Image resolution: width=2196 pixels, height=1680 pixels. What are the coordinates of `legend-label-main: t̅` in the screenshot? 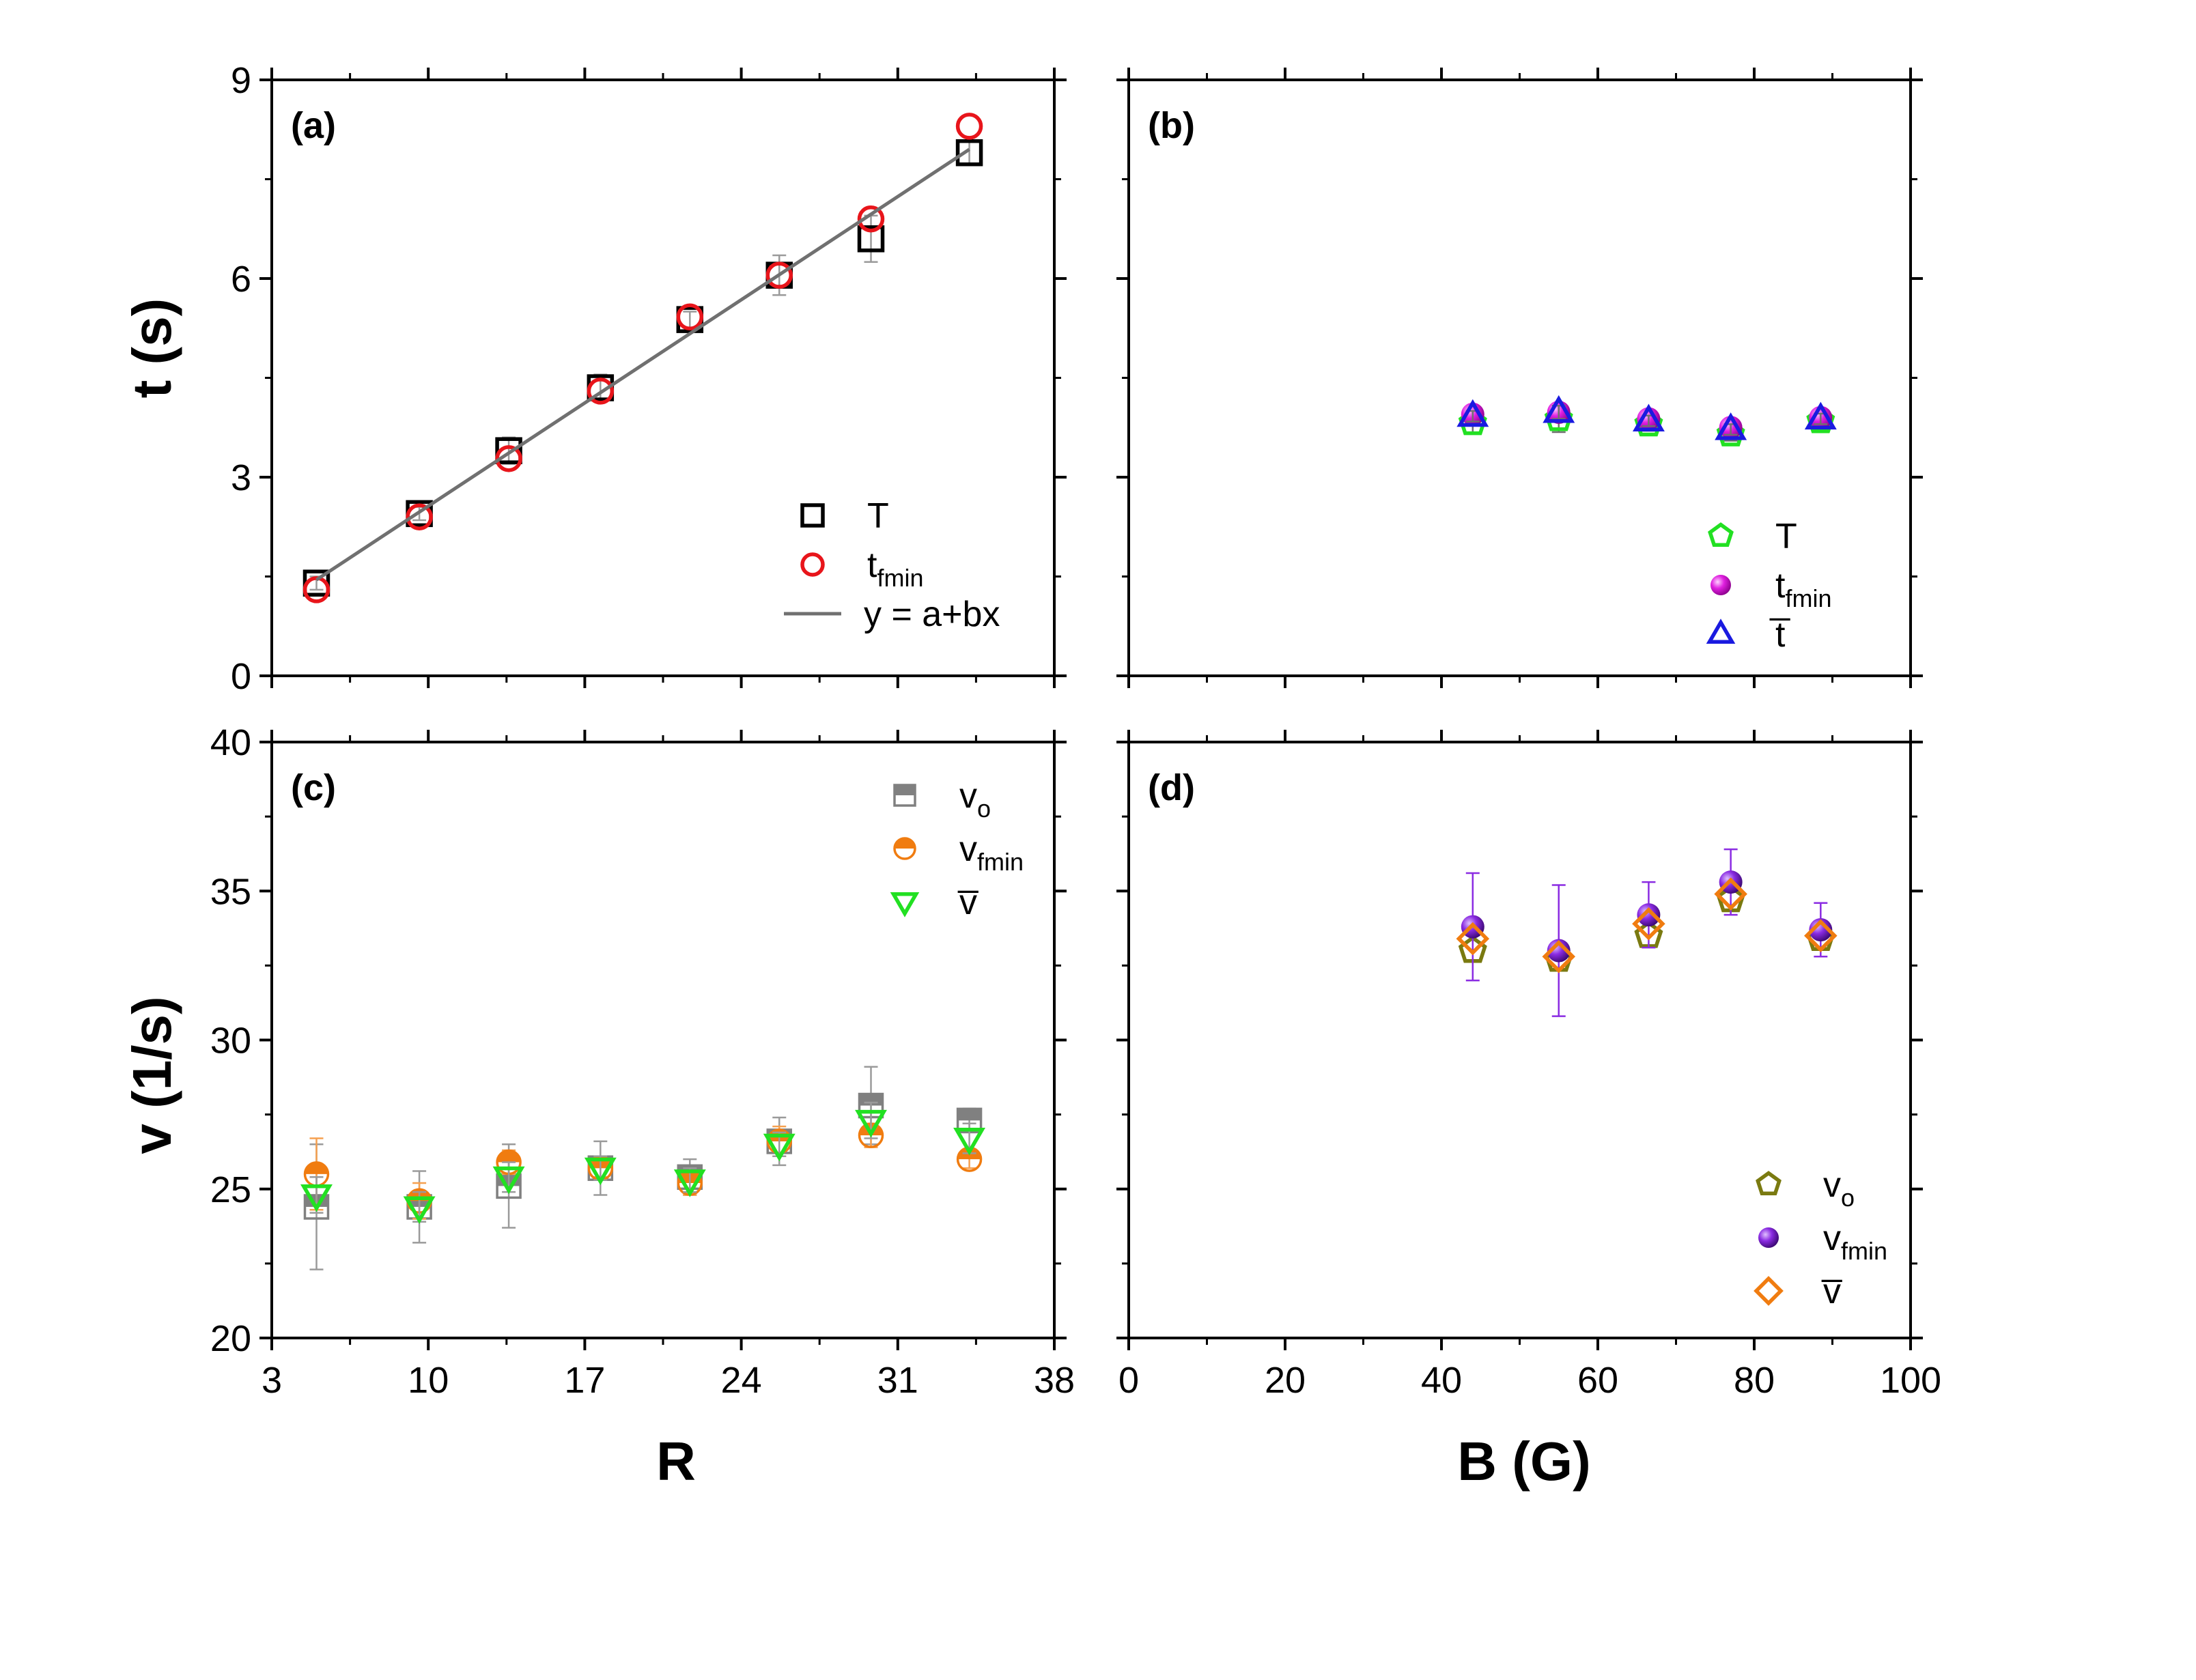 It's located at (1780, 635).